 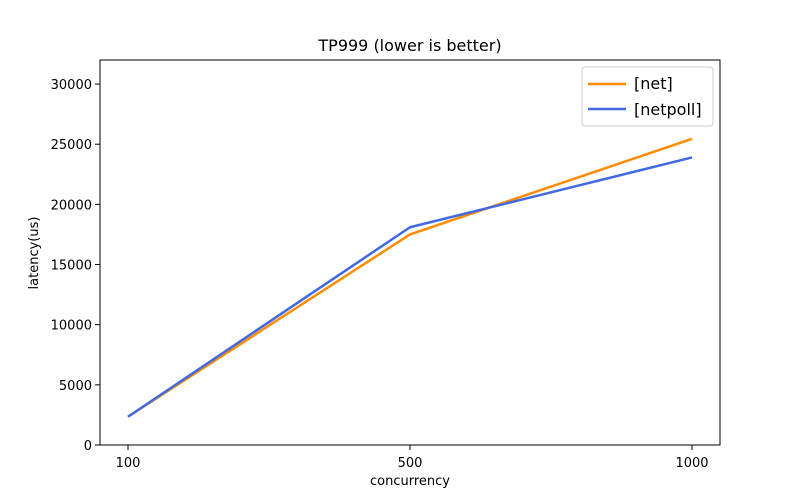 I want to click on y-tick-label-10000: 10000, so click(x=71, y=326).